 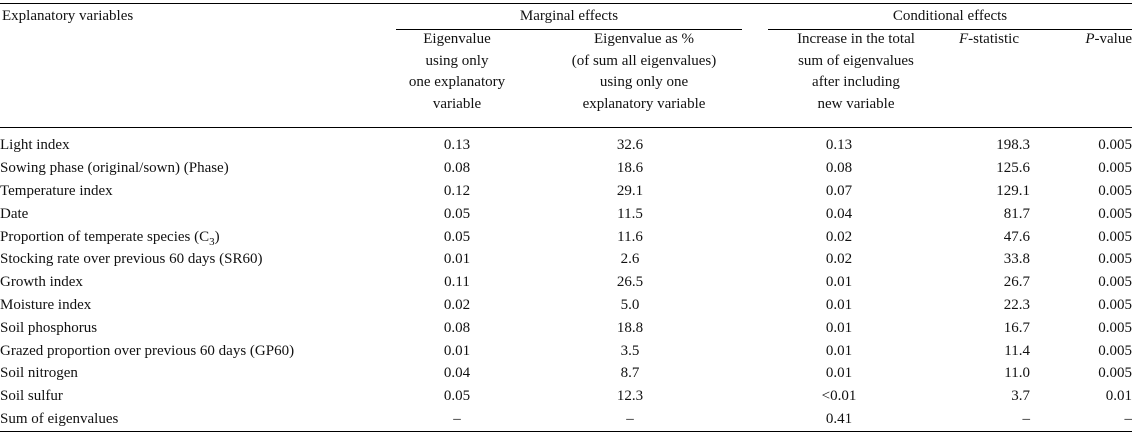 What do you see at coordinates (630, 418) in the screenshot?
I see `cell-eigenvalue-percent: –` at bounding box center [630, 418].